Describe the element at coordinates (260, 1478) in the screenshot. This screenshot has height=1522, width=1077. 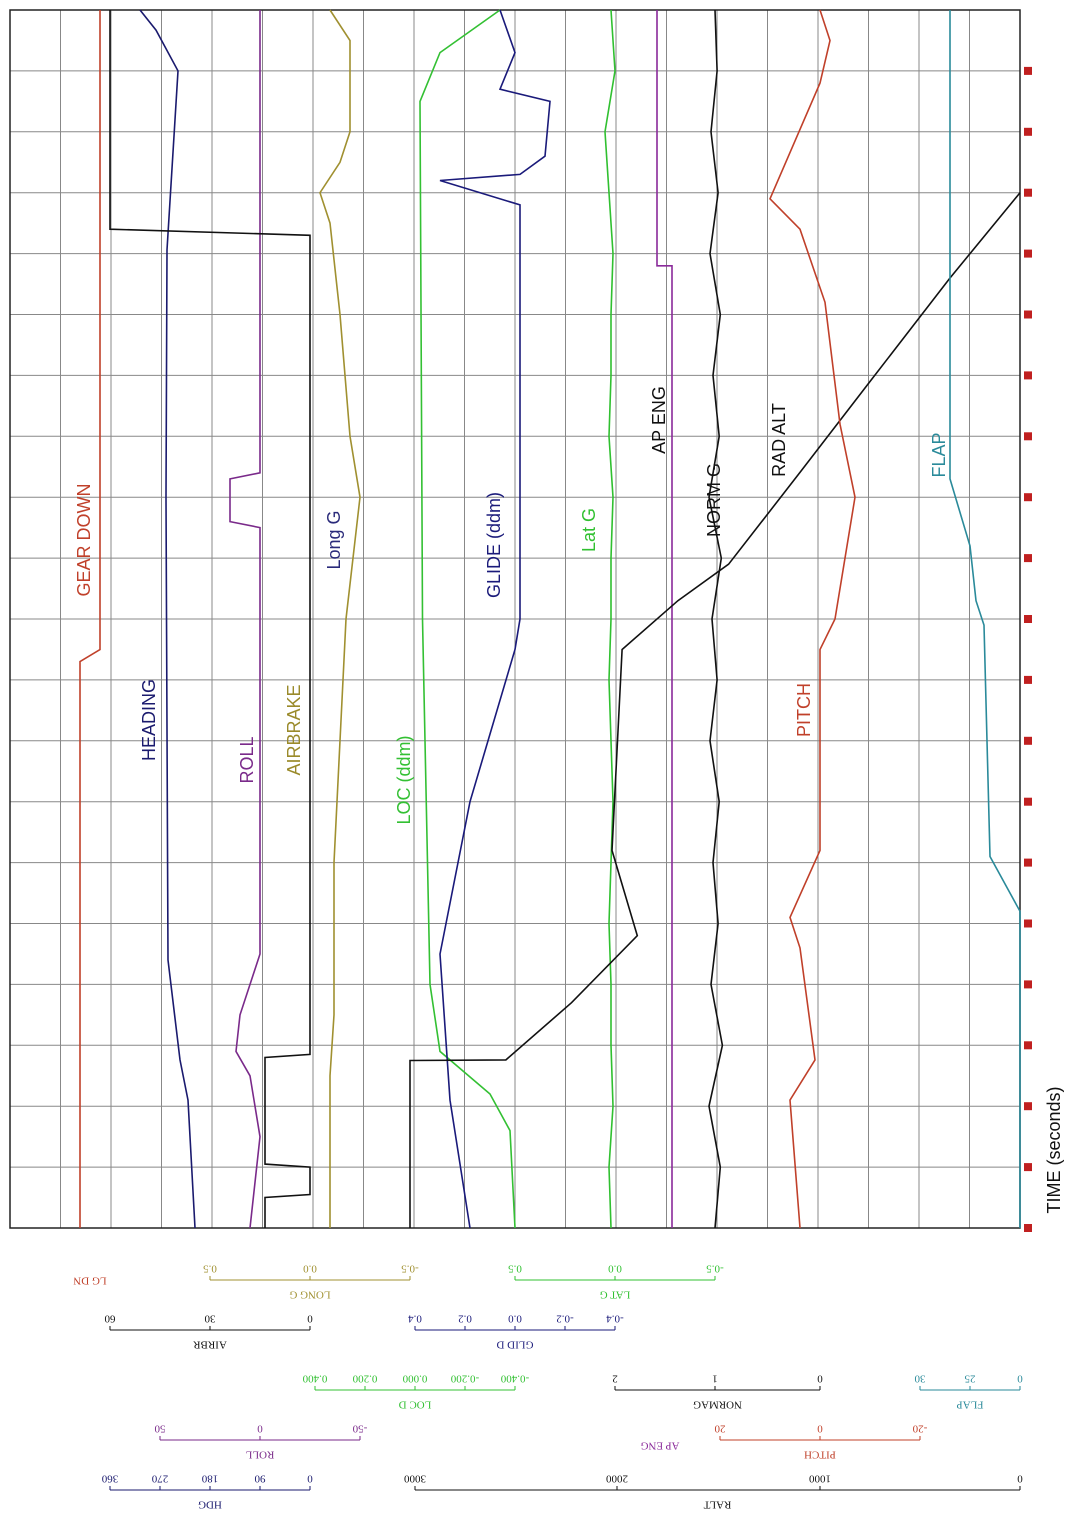
I see `scale-tick-label: 90` at that location.